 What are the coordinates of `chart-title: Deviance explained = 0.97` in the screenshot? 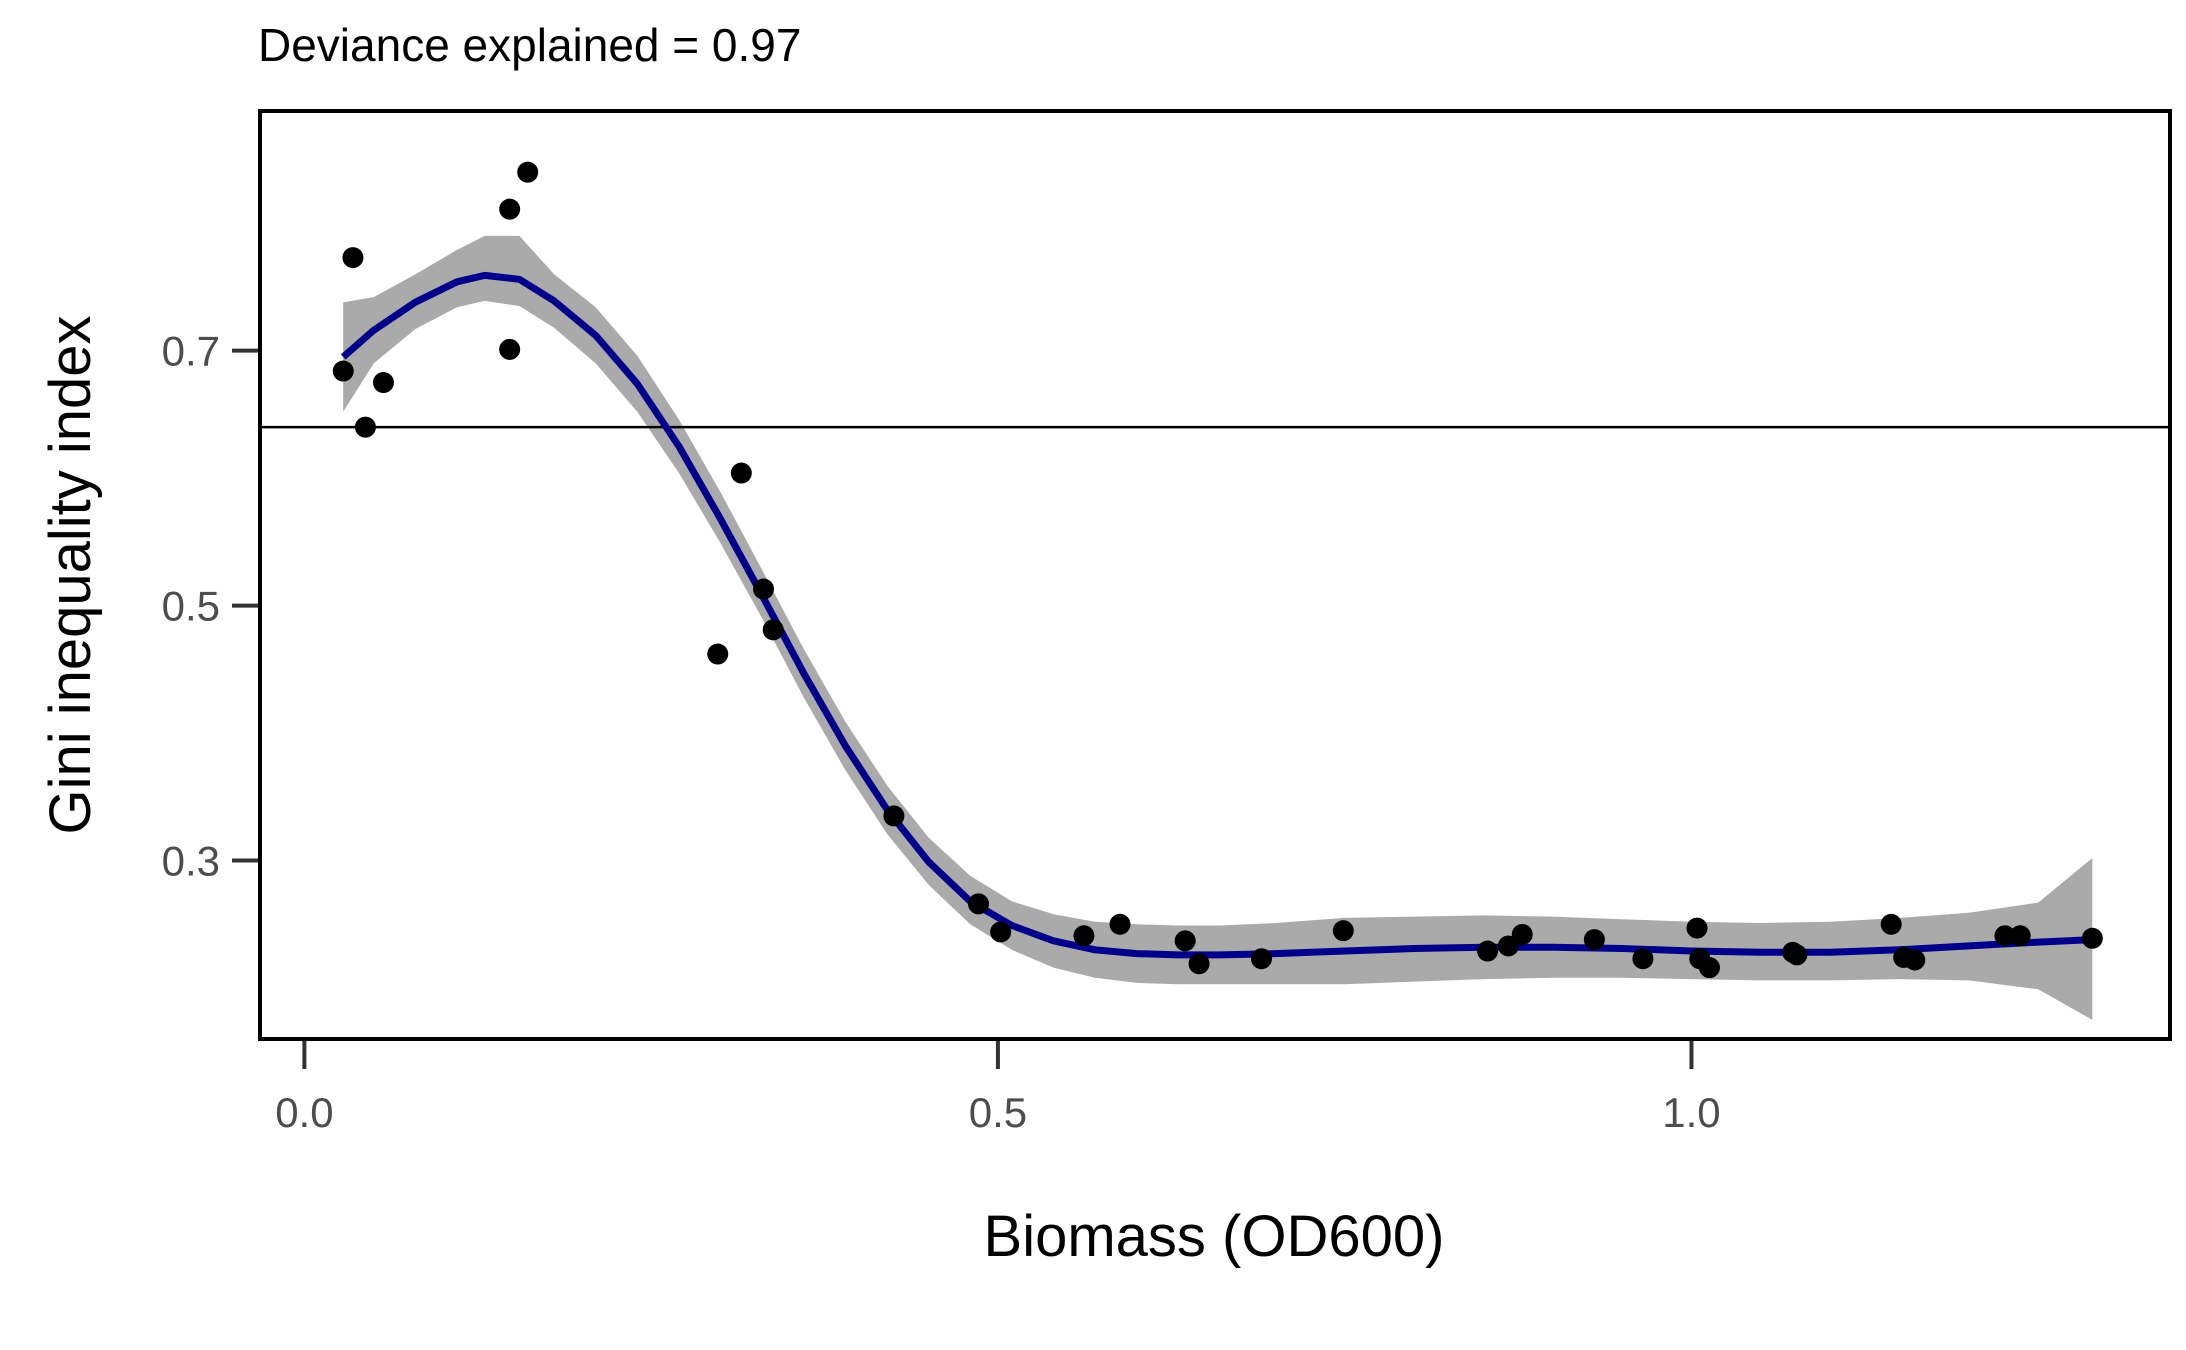 It's located at (529, 45).